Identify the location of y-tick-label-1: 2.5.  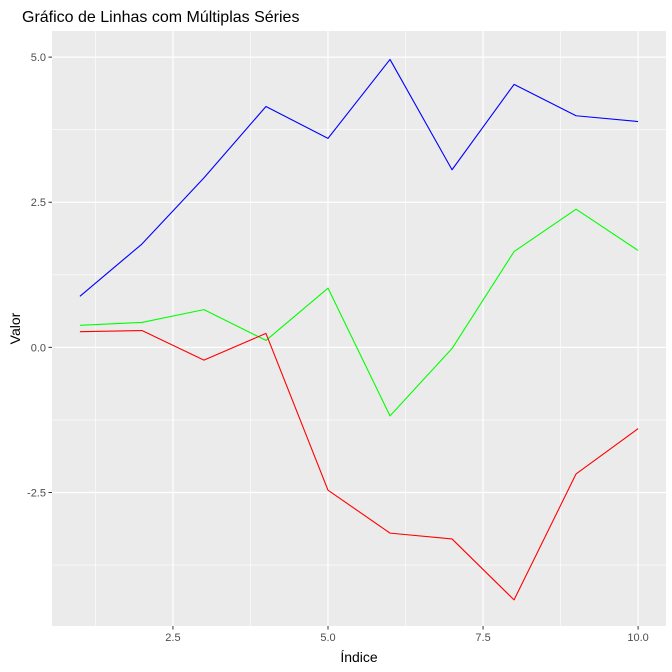
(38, 203).